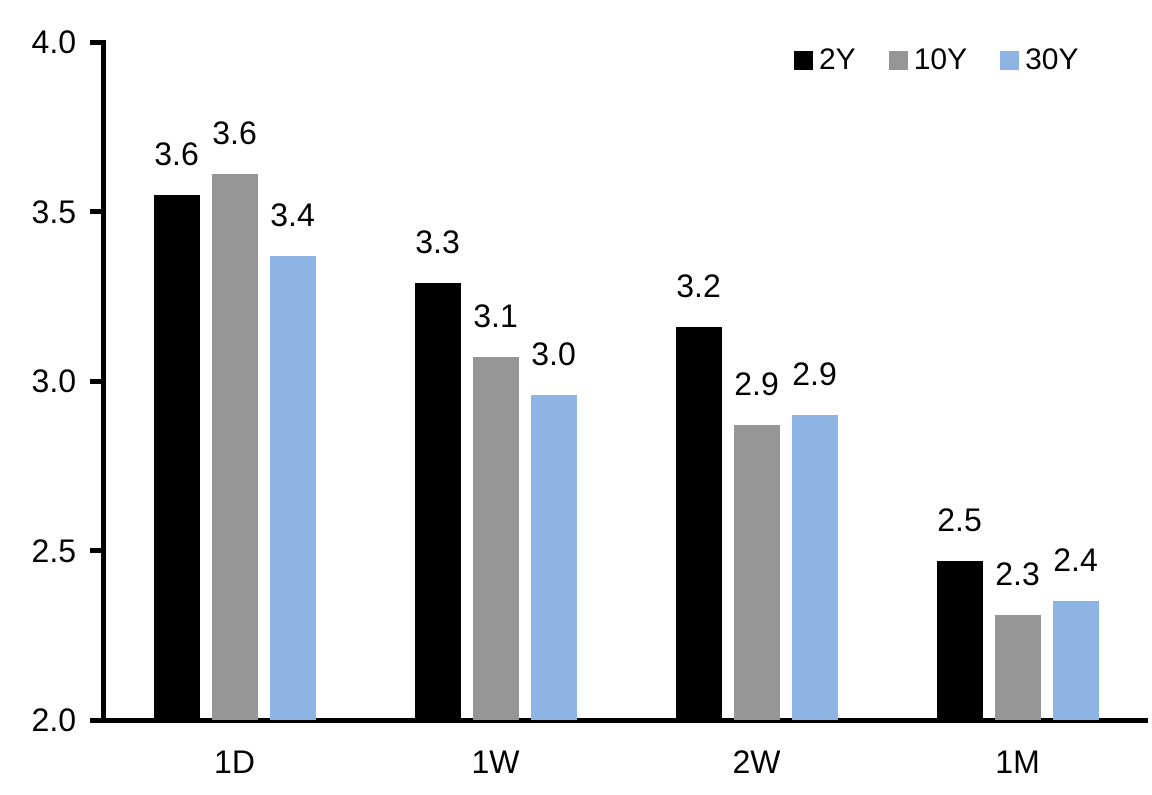  I want to click on bar-value-label-10Y-1D: 3.6, so click(234, 133).